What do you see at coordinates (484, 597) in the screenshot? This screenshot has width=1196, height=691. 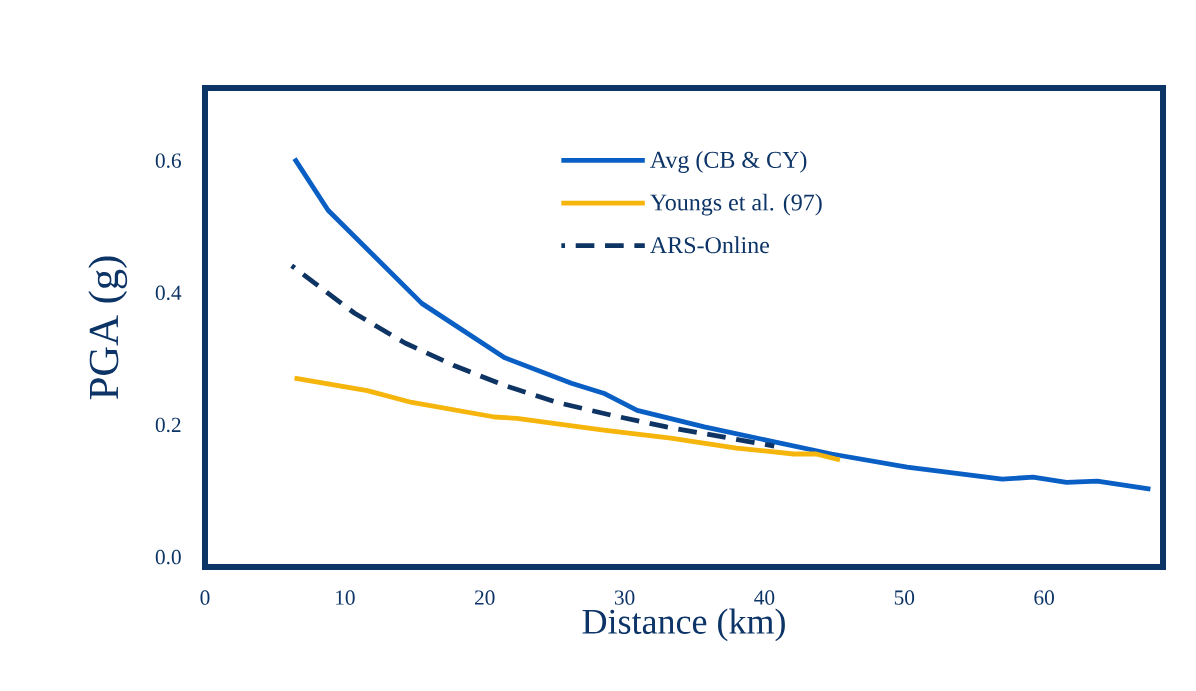 I see `x-tick-label: 20` at bounding box center [484, 597].